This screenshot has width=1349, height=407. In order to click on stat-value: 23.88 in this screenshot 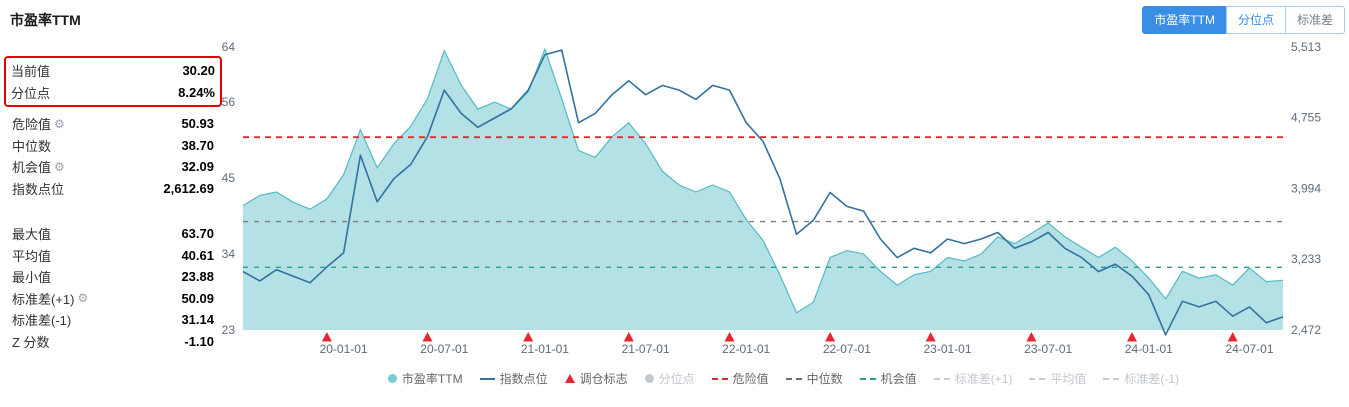, I will do `click(197, 277)`.